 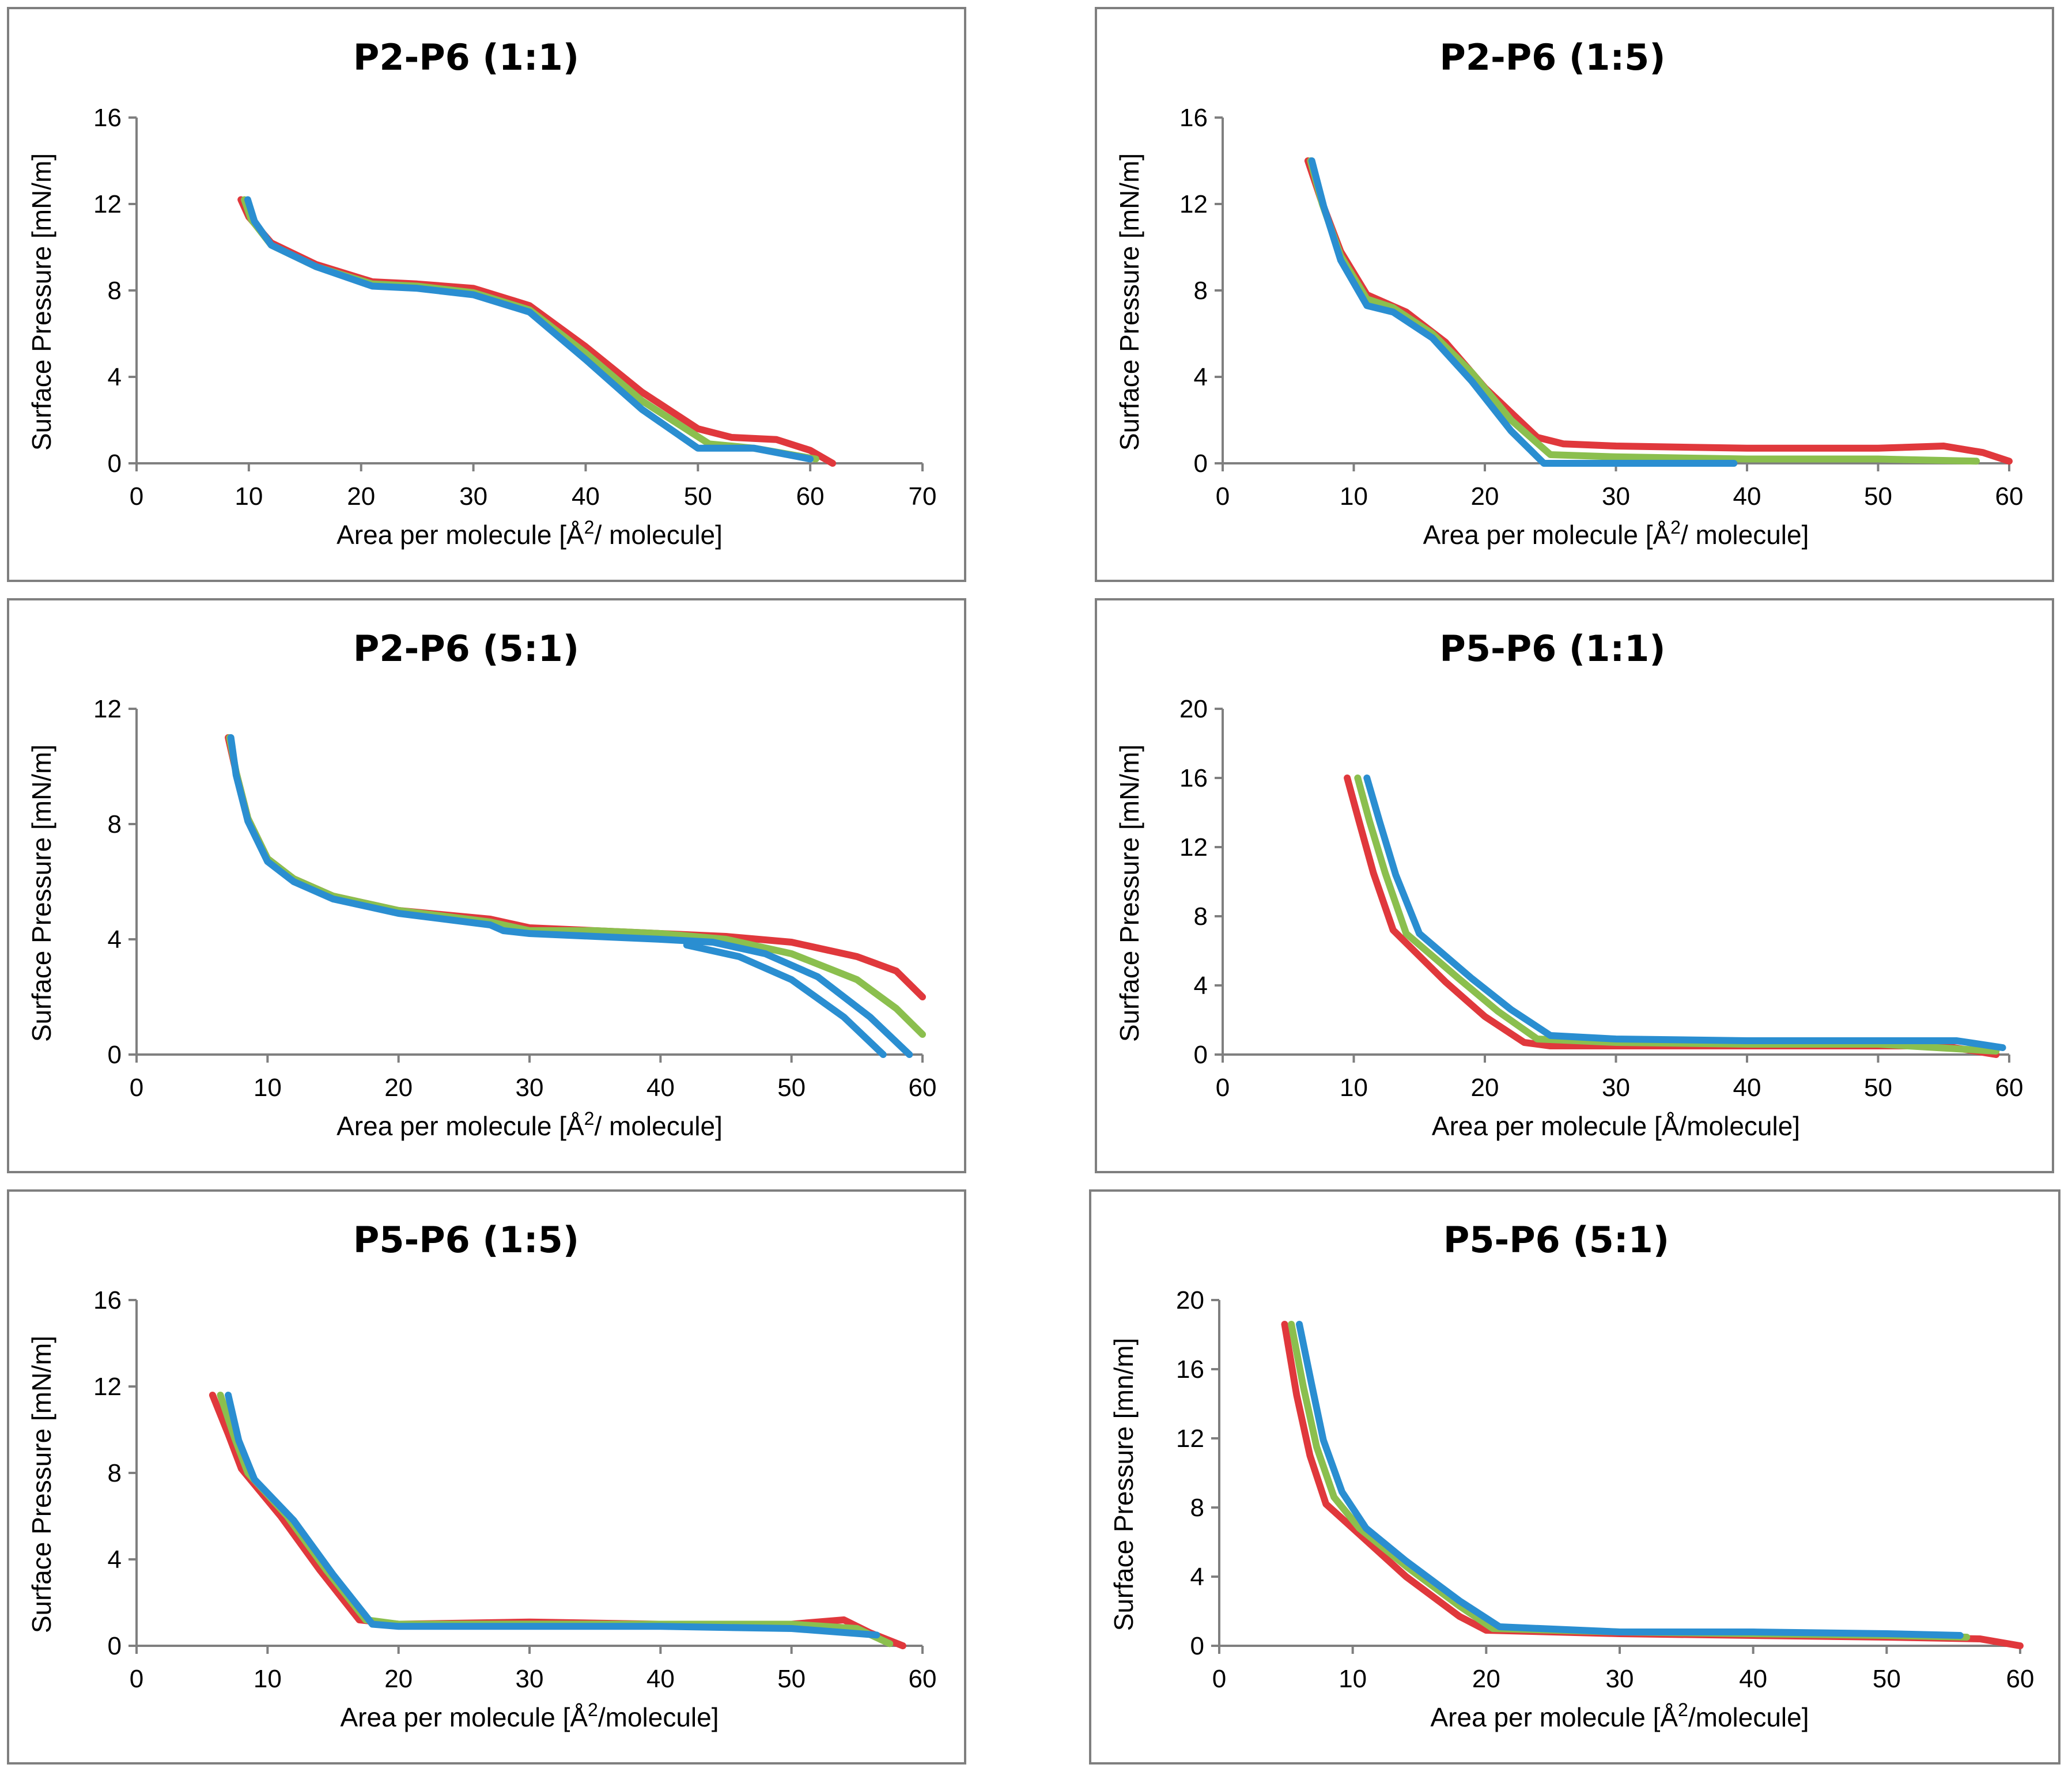 What do you see at coordinates (1552, 57) in the screenshot?
I see `chart-title: P2-P6 (1:5)` at bounding box center [1552, 57].